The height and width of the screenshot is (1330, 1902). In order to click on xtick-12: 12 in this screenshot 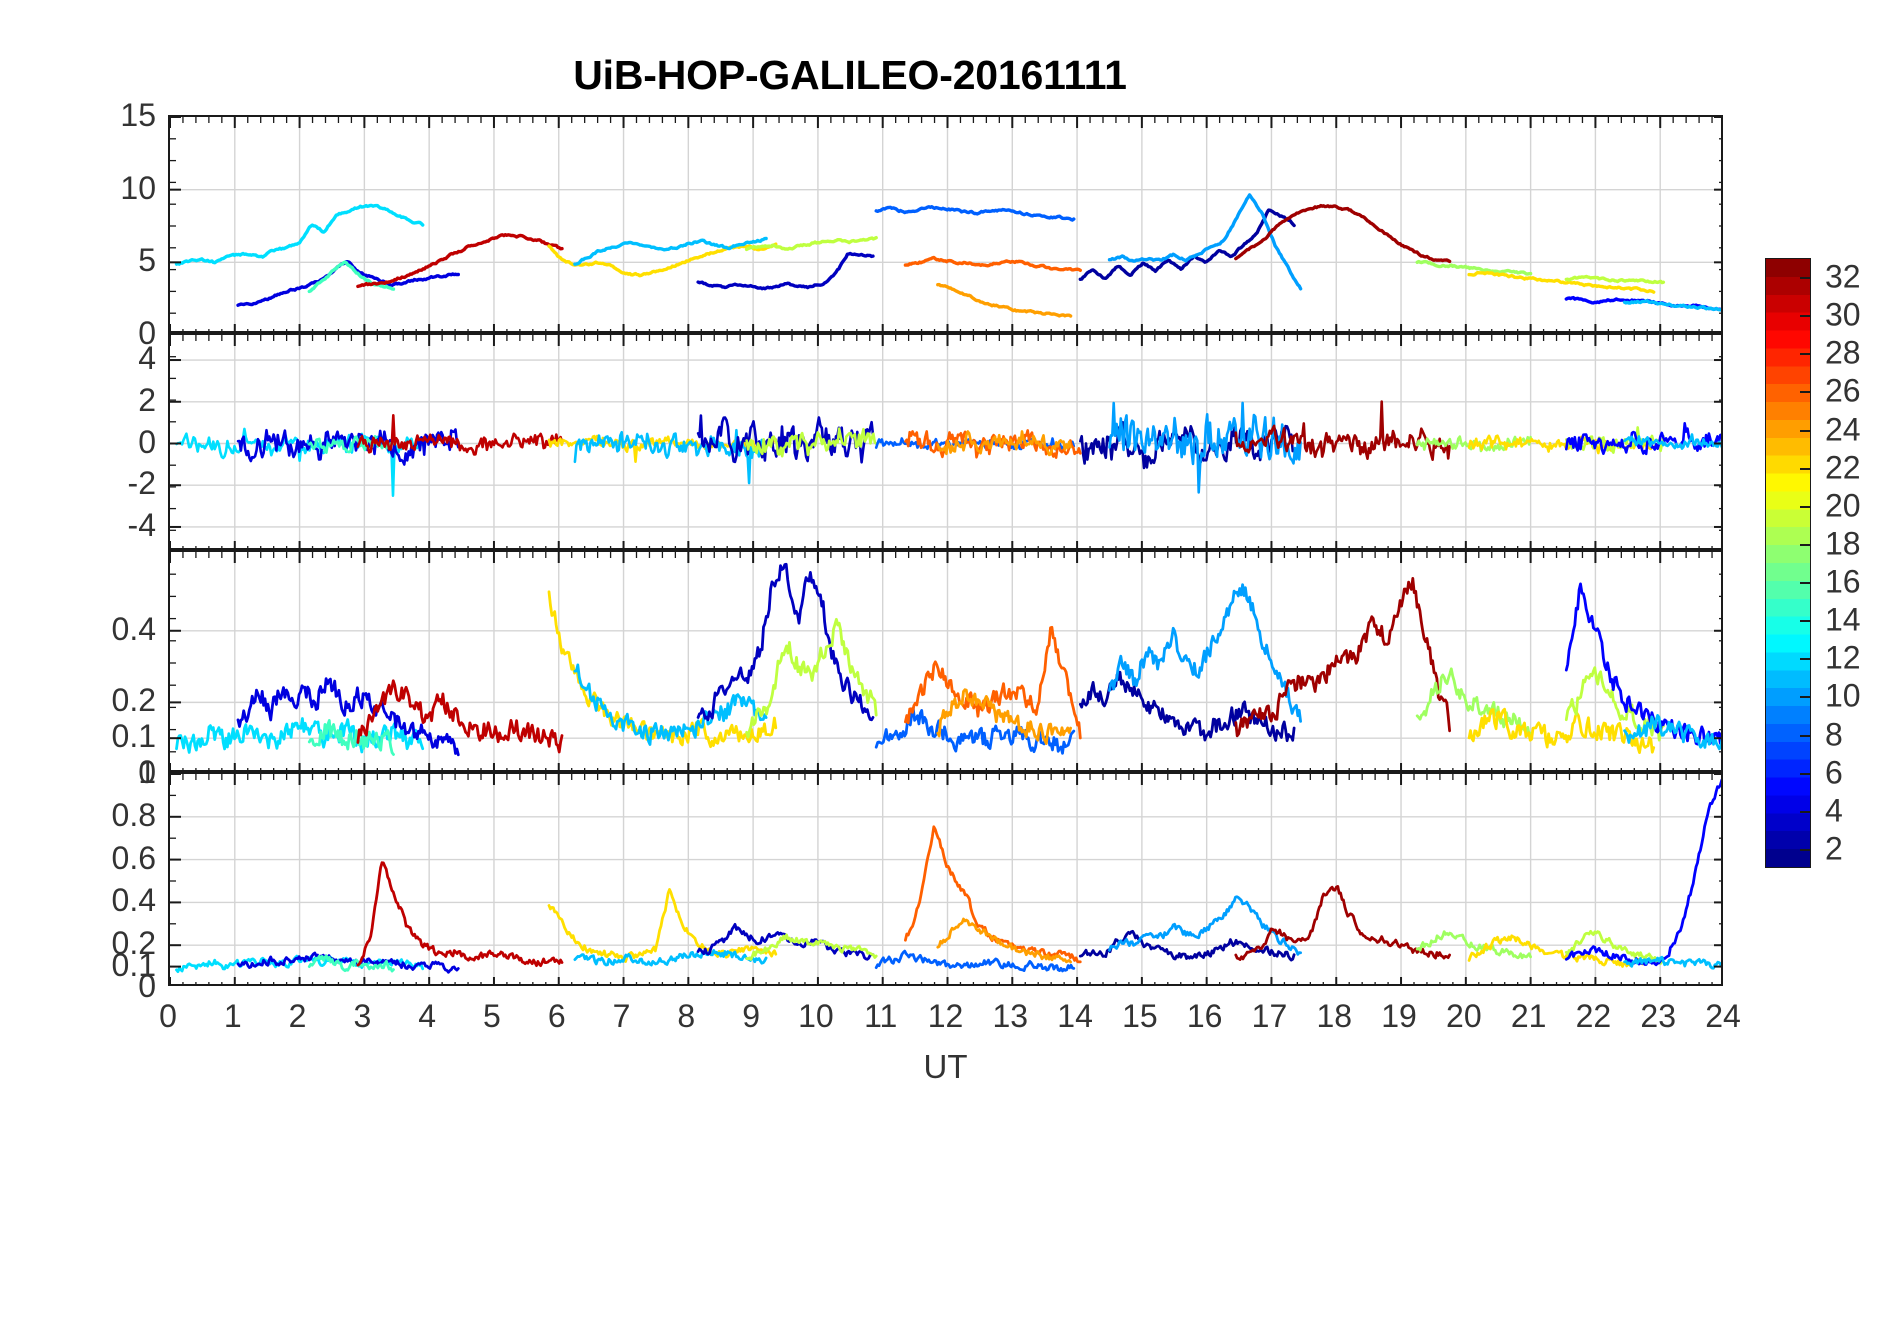, I will do `click(945, 1016)`.